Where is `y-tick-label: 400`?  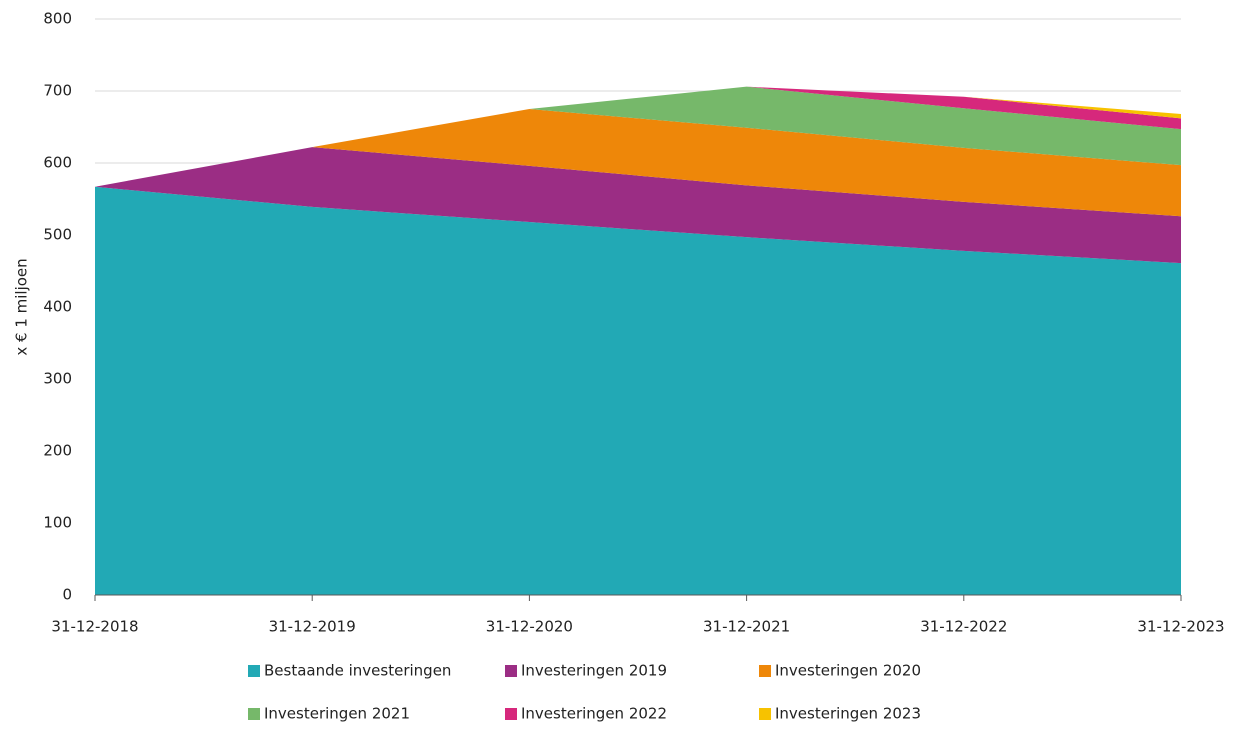 y-tick-label: 400 is located at coordinates (57, 307).